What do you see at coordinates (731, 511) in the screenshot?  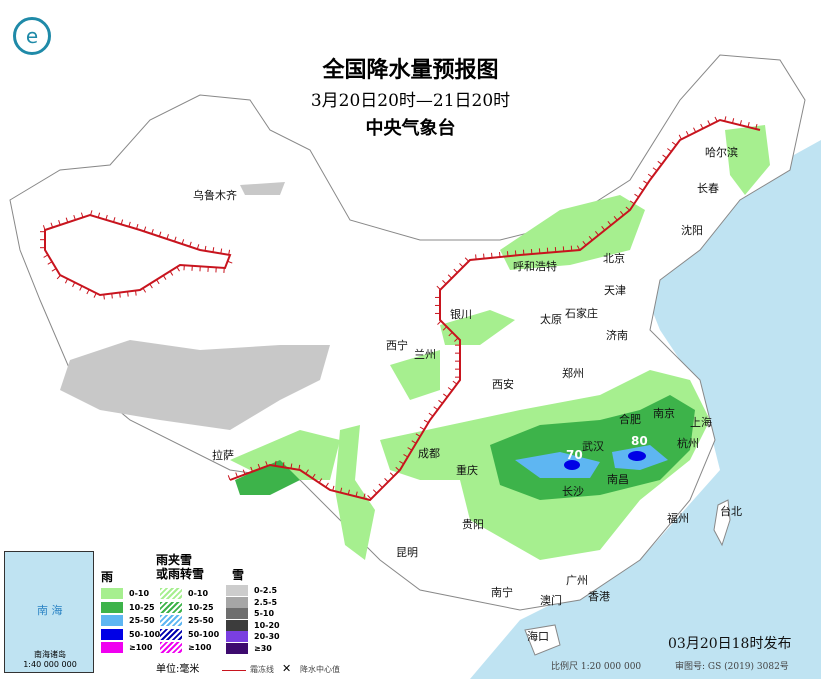 I see `city-label: 台北` at bounding box center [731, 511].